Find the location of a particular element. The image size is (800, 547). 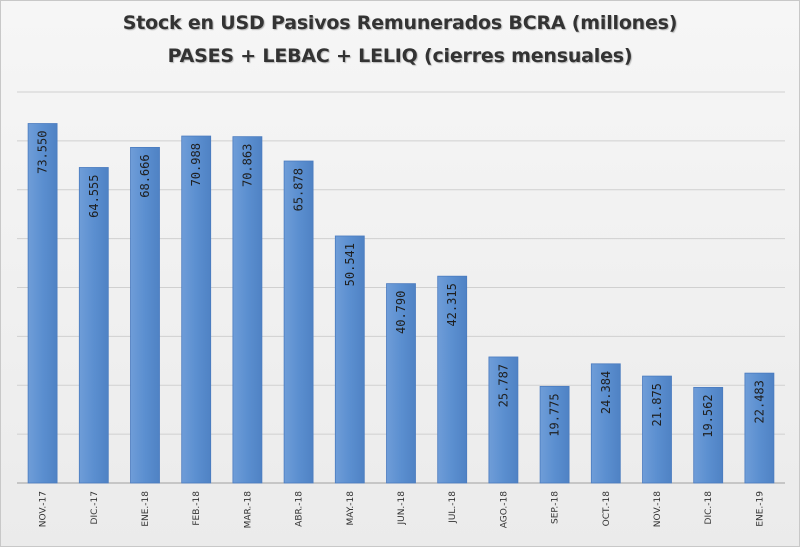

x-tick-label: JUN.-18 is located at coordinates (402, 508).